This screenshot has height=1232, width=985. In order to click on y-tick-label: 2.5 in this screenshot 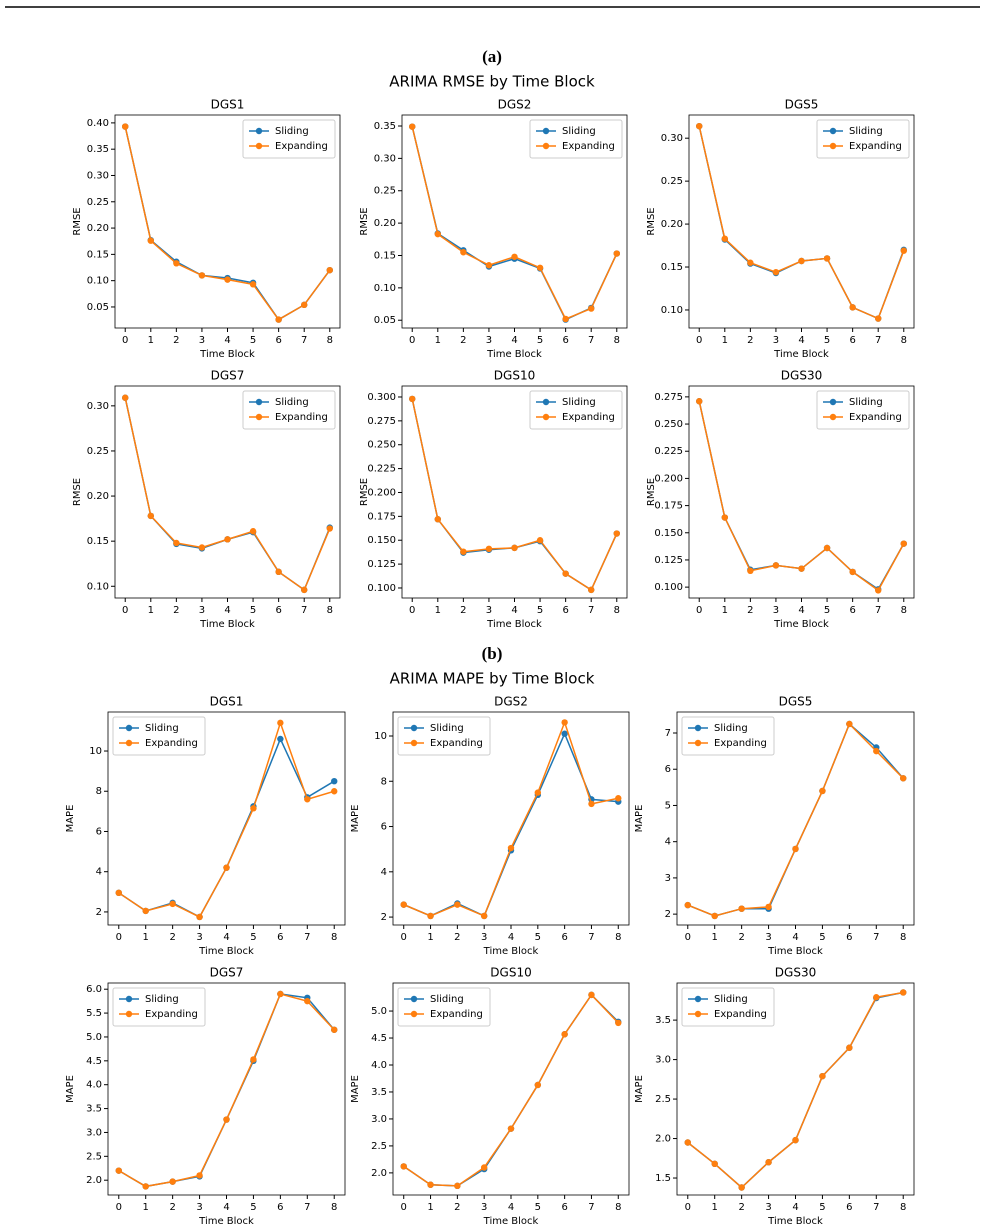, I will do `click(94, 1156)`.